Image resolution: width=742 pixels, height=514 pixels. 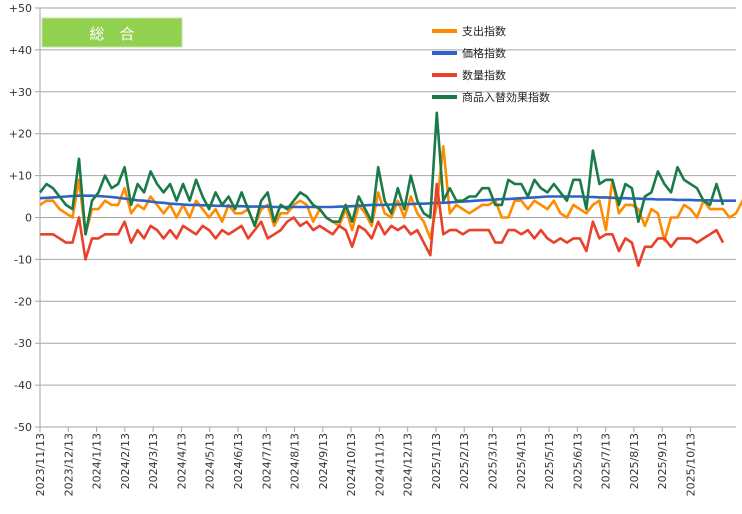 What do you see at coordinates (68, 464) in the screenshot?
I see `x-tick-label: 2023/12/13` at bounding box center [68, 464].